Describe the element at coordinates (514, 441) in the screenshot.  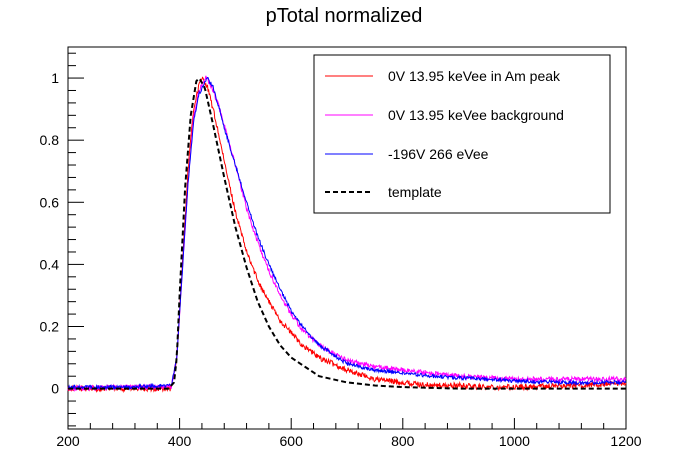
I see `x-tick-label: 1000` at that location.